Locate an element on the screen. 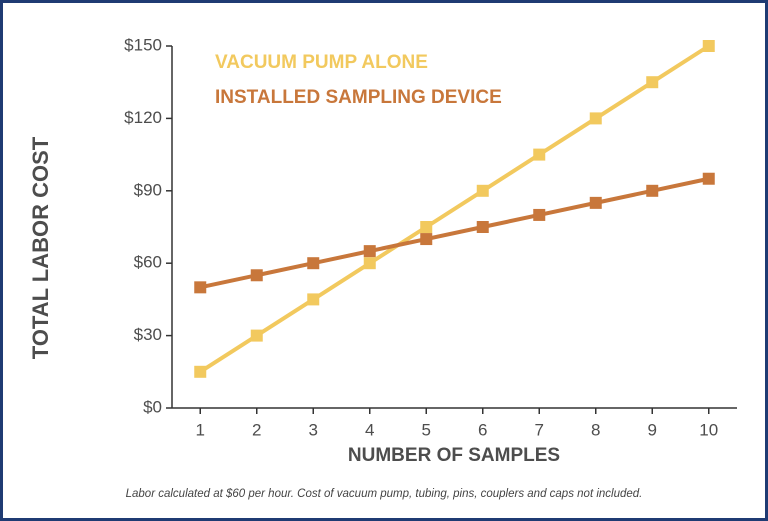 The image size is (768, 521). y-tick-label: $150 is located at coordinates (143, 44).